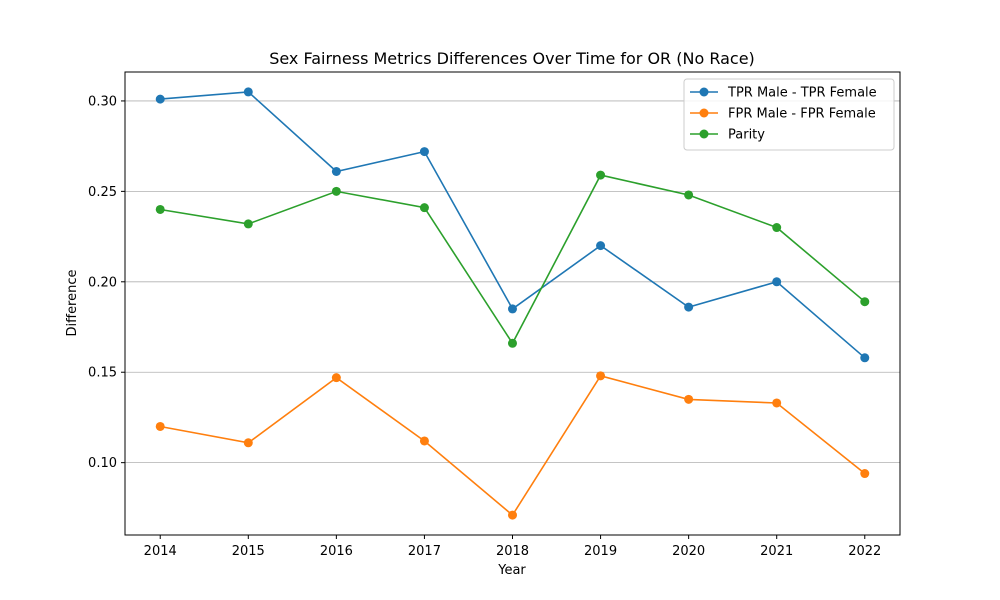 Image resolution: width=1000 pixels, height=600 pixels. What do you see at coordinates (248, 551) in the screenshot?
I see `x-tick-label: 2015` at bounding box center [248, 551].